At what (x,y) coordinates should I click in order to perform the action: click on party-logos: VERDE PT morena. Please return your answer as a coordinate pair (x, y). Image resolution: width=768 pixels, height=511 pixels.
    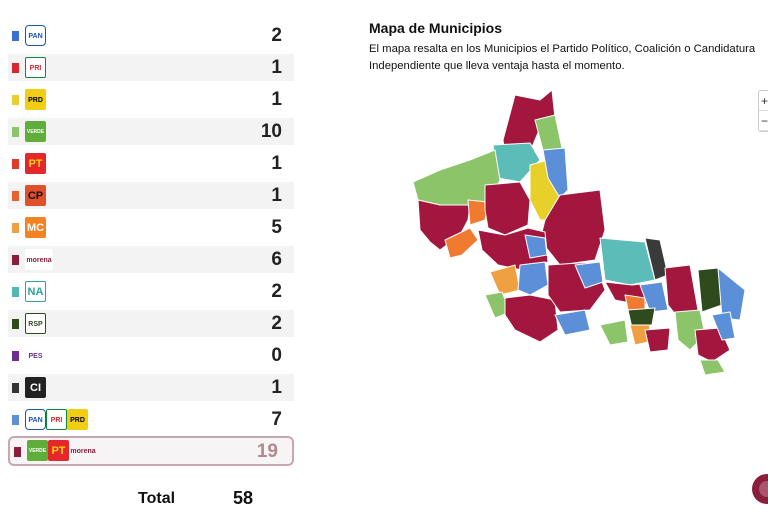
    Looking at the image, I should click on (62, 450).